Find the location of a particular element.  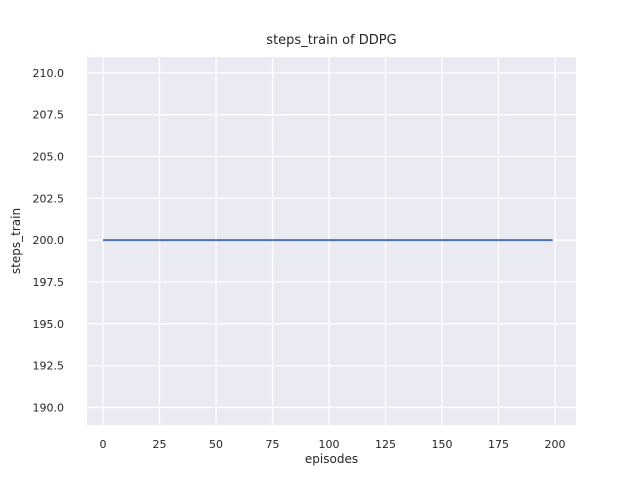

y-tick-label: 200.0 is located at coordinates (49, 240).